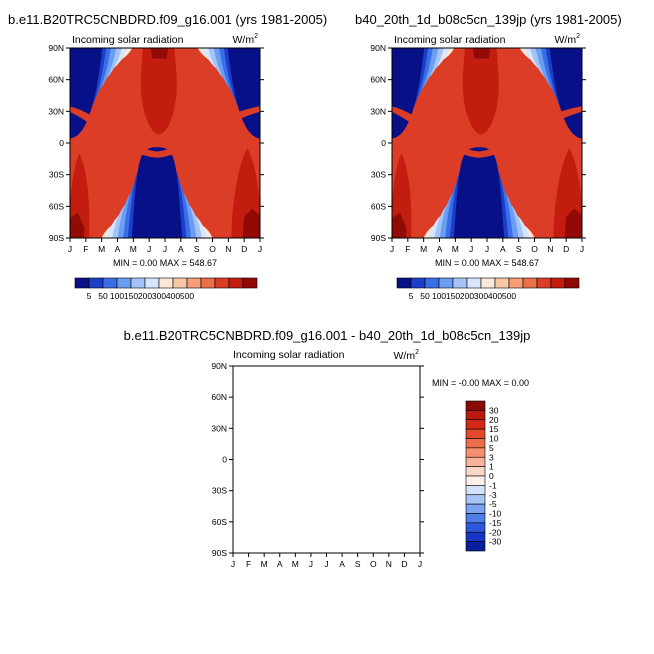 The image size is (654, 654). What do you see at coordinates (181, 249) in the screenshot?
I see `panel-a-x-tick-label: A` at bounding box center [181, 249].